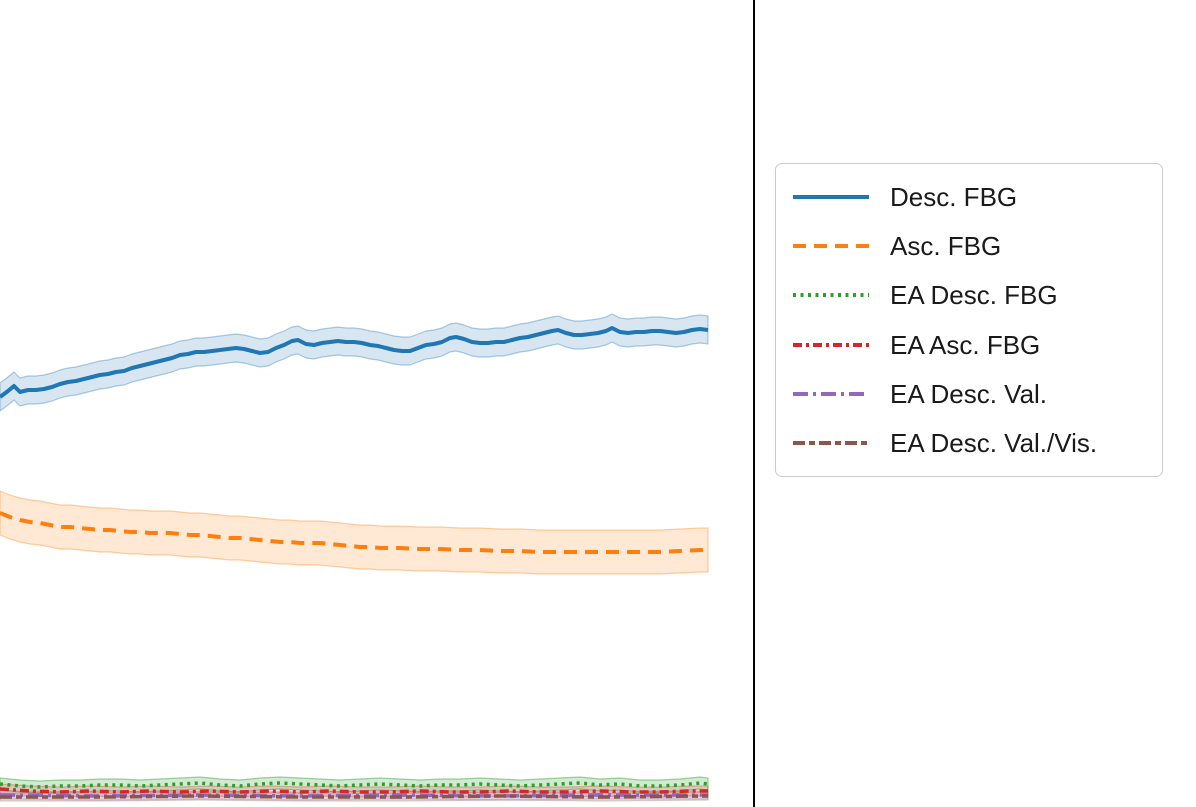  What do you see at coordinates (954, 196) in the screenshot?
I see `legend-label: Desc. FBG` at bounding box center [954, 196].